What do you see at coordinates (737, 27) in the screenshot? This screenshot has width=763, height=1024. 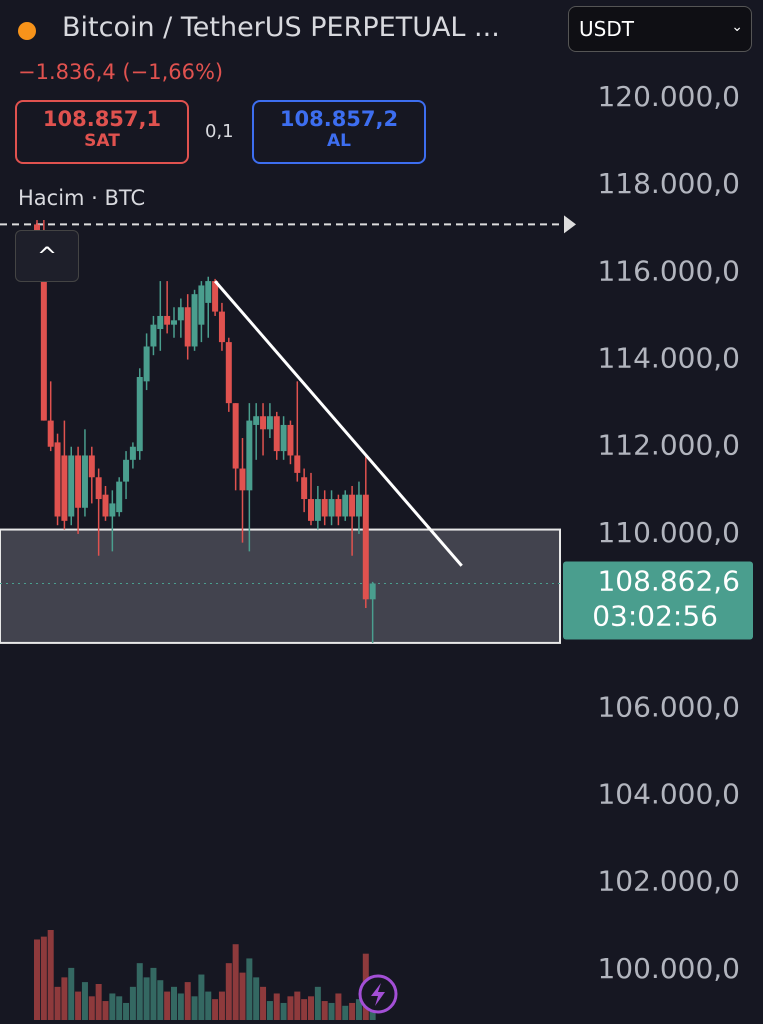 I see `dropdown-arrow: ⌄` at bounding box center [737, 27].